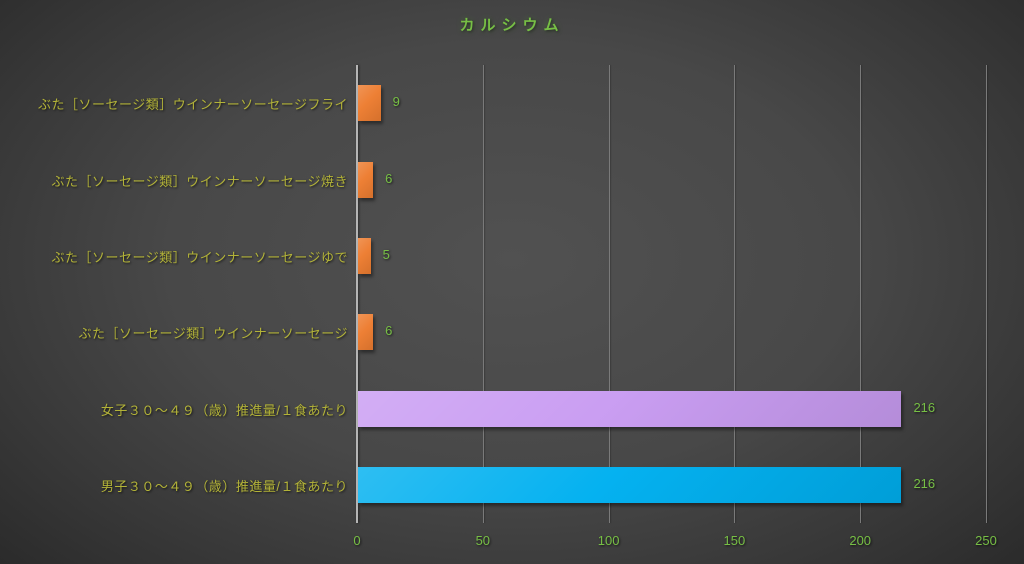  I want to click on data-label: 9, so click(396, 102).